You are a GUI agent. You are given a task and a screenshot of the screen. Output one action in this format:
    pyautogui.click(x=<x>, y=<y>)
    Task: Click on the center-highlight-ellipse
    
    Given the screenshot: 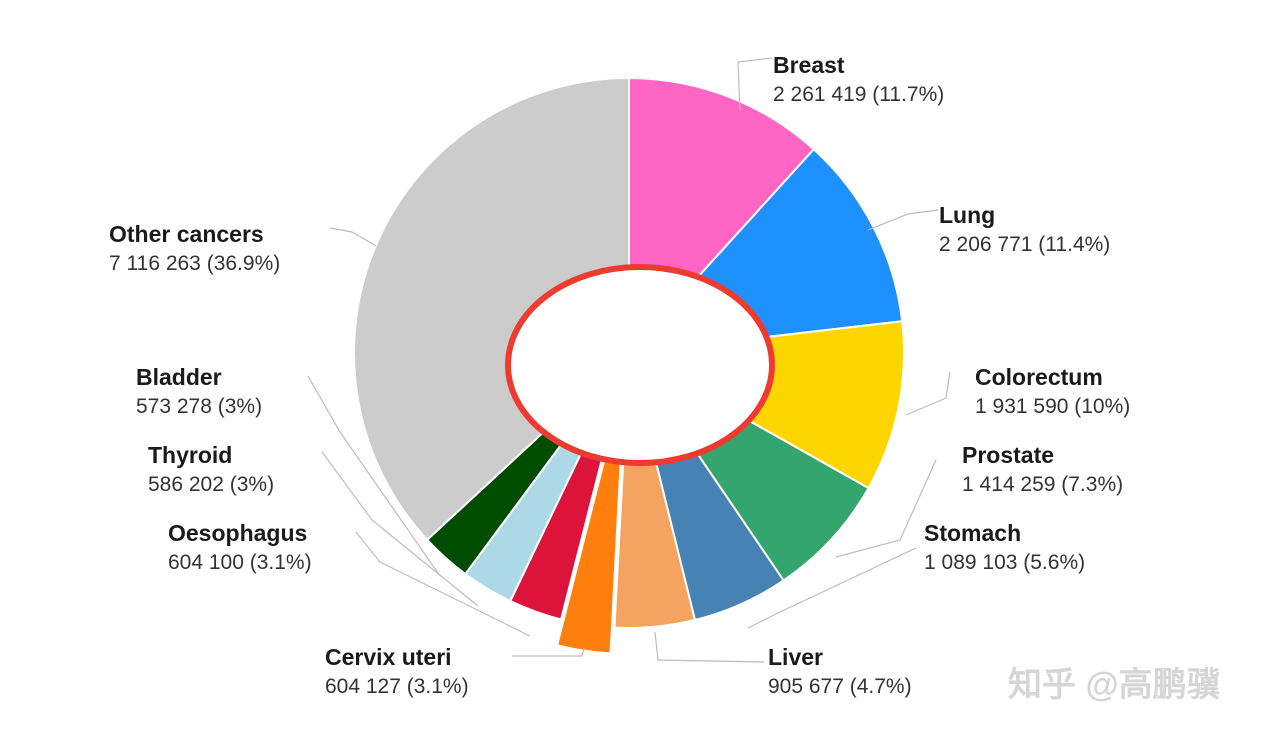 What is the action you would take?
    pyautogui.click(x=640, y=365)
    